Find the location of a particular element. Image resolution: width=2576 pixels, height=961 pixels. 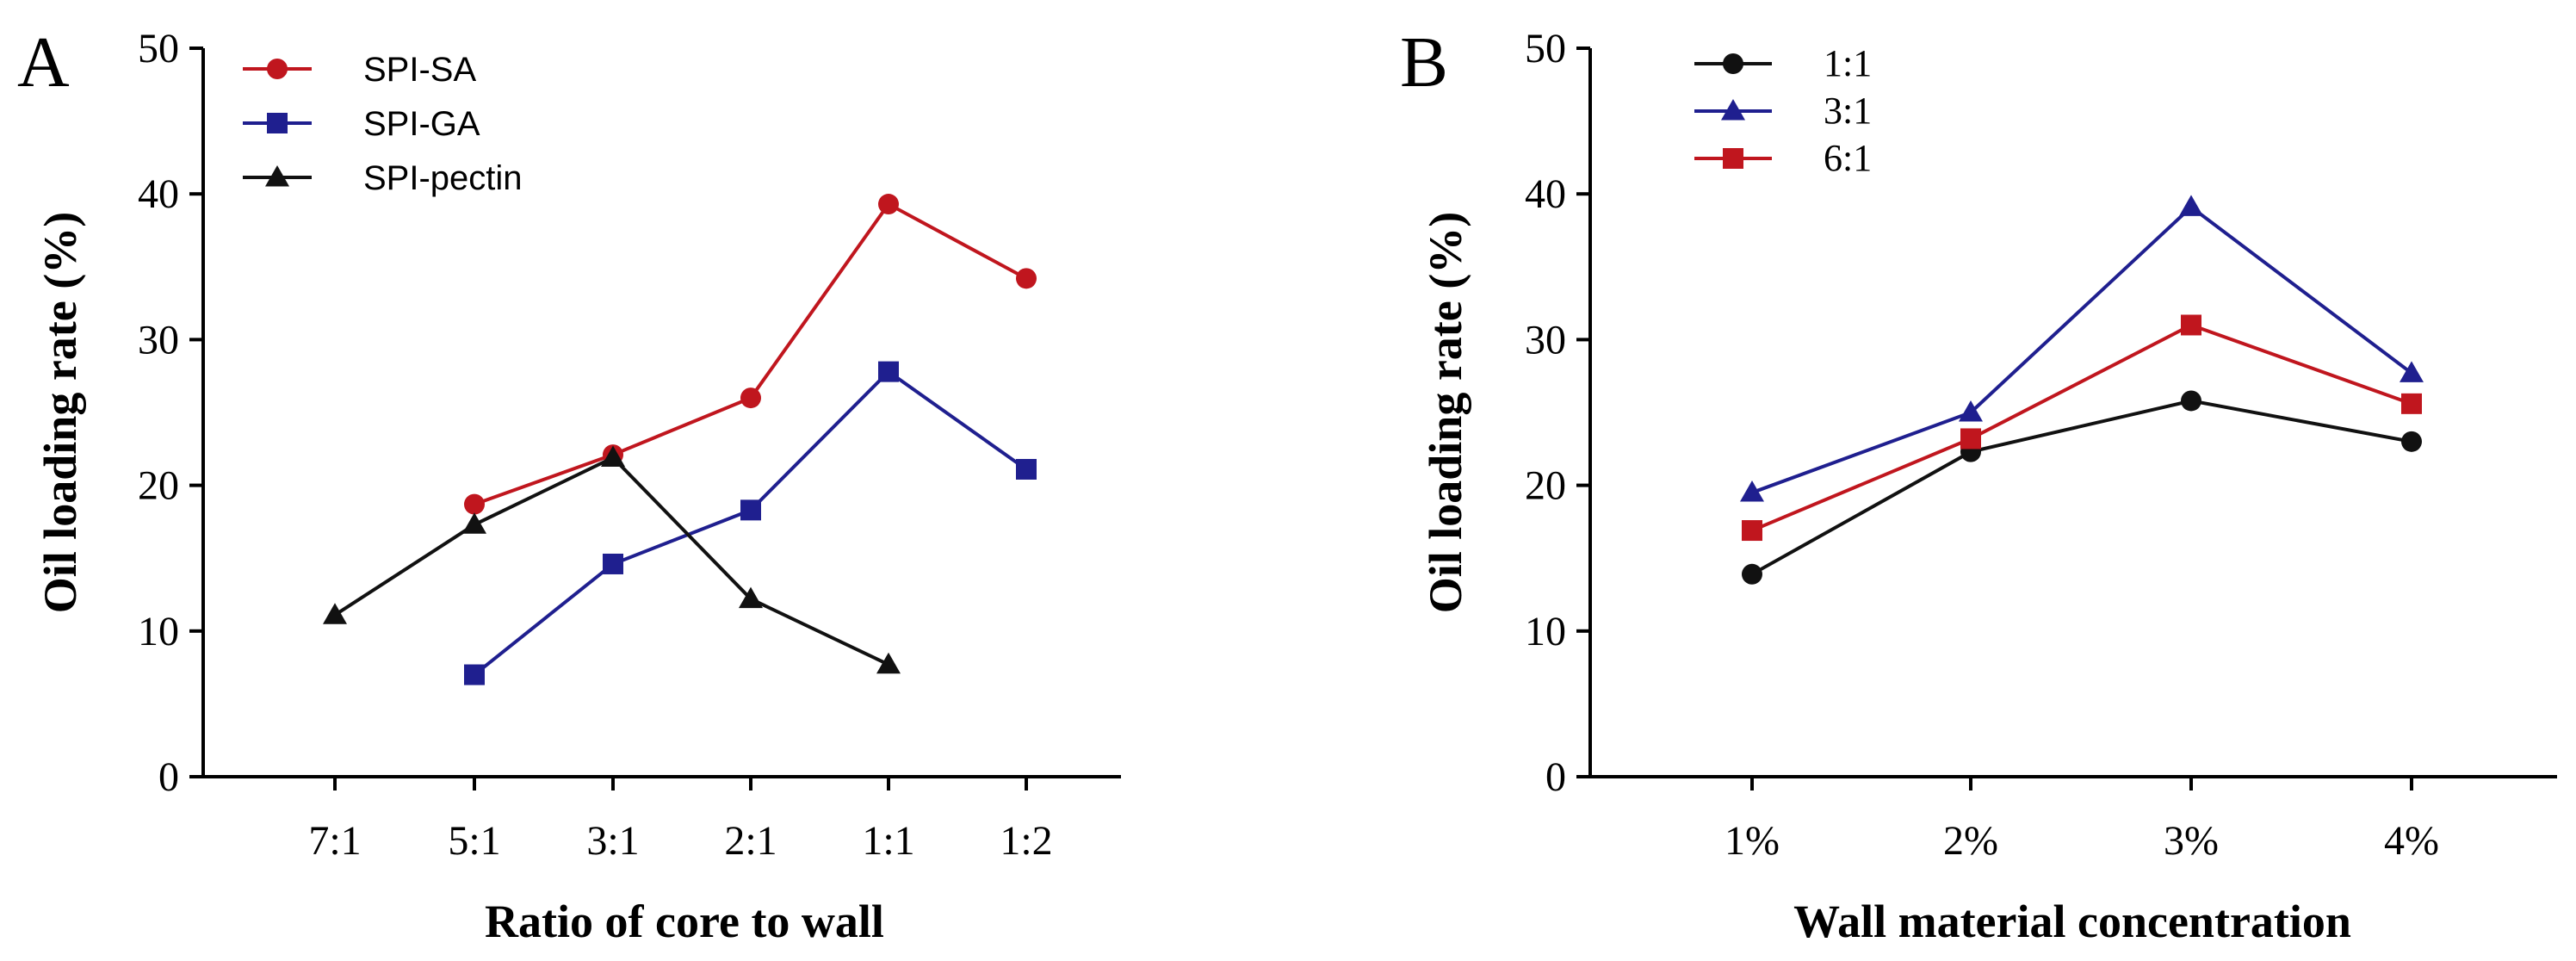

x-tick-label: 3:1 is located at coordinates (612, 841).